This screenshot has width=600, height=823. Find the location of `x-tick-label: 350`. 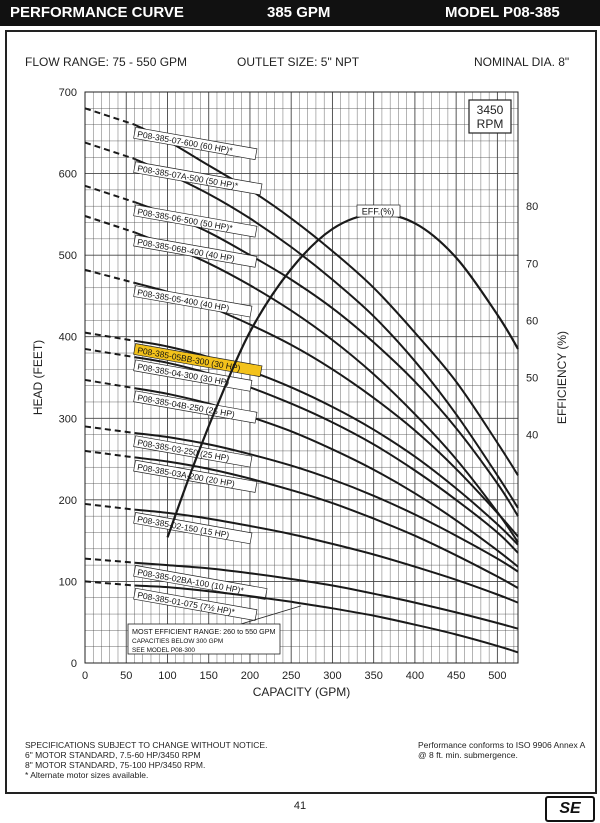

x-tick-label: 350 is located at coordinates (373, 676).